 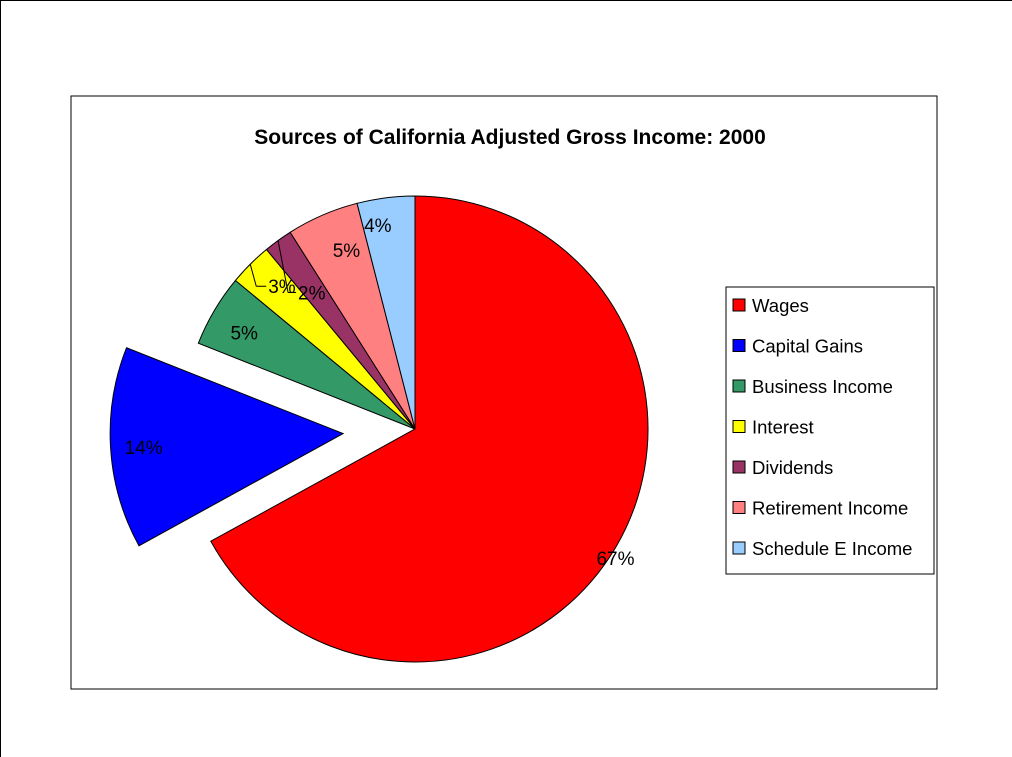 What do you see at coordinates (783, 427) in the screenshot?
I see `legend-label-interest: Interest` at bounding box center [783, 427].